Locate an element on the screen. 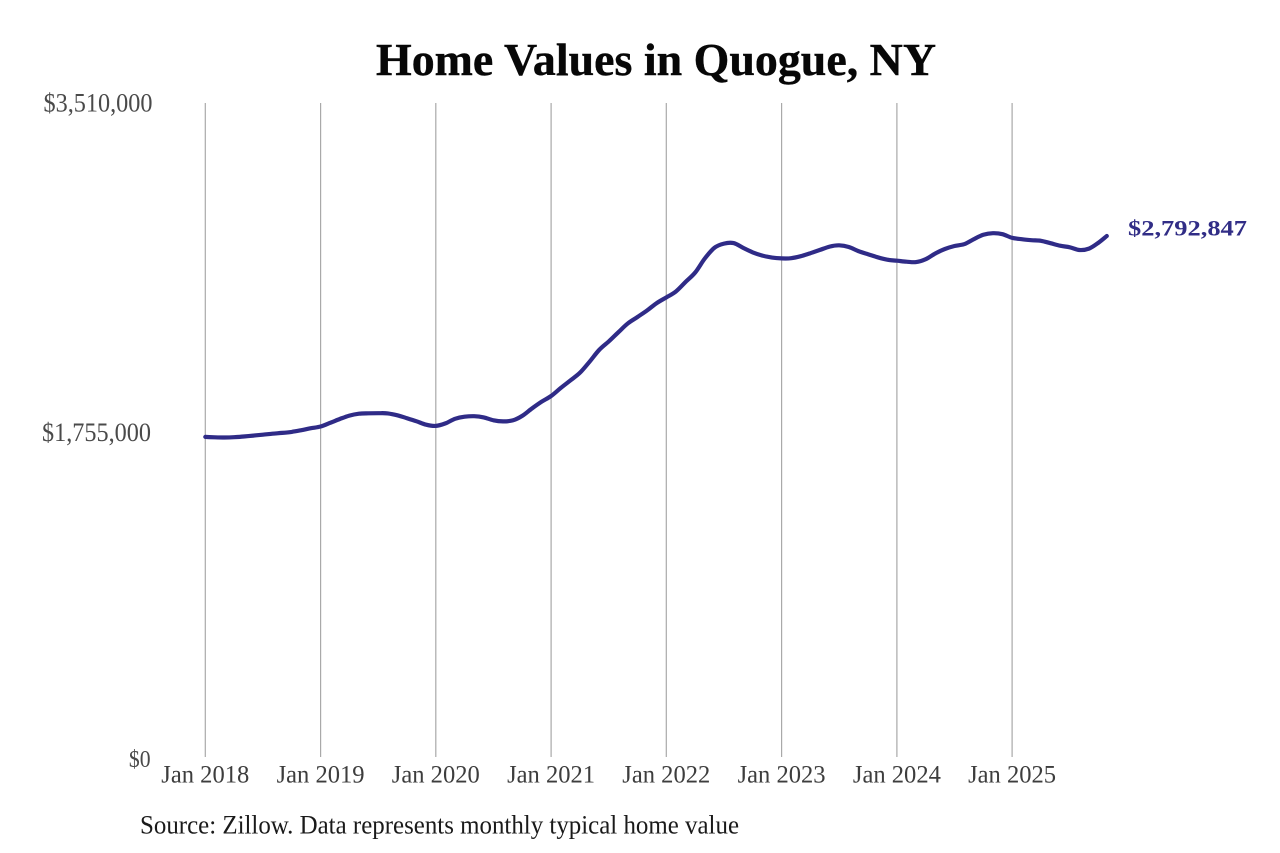 The image size is (1280, 853). svg-text: Jan 2023 is located at coordinates (782, 775).